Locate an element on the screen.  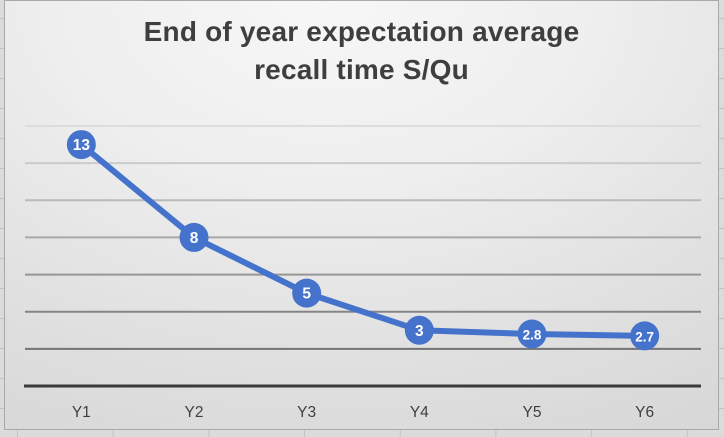
data-point-Y1 is located at coordinates (81, 145).